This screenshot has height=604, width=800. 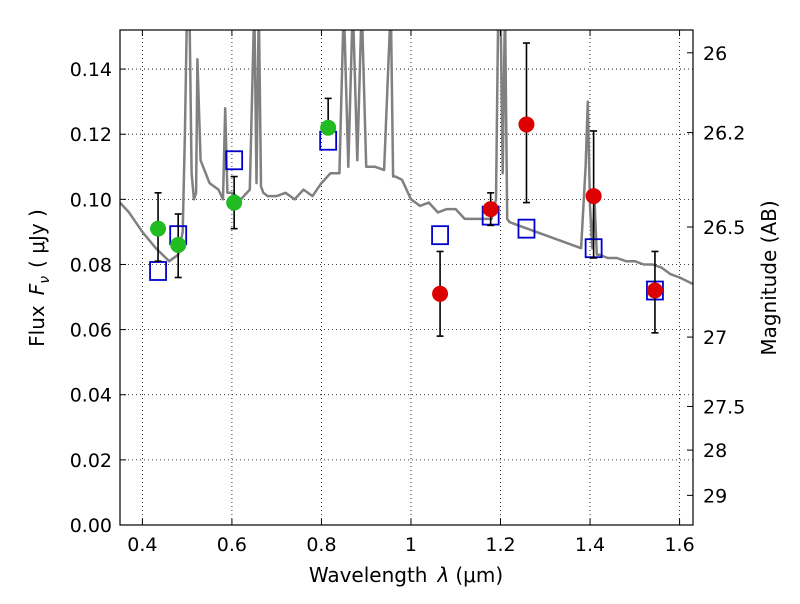 What do you see at coordinates (590, 545) in the screenshot?
I see `x-tick-label: 1.4` at bounding box center [590, 545].